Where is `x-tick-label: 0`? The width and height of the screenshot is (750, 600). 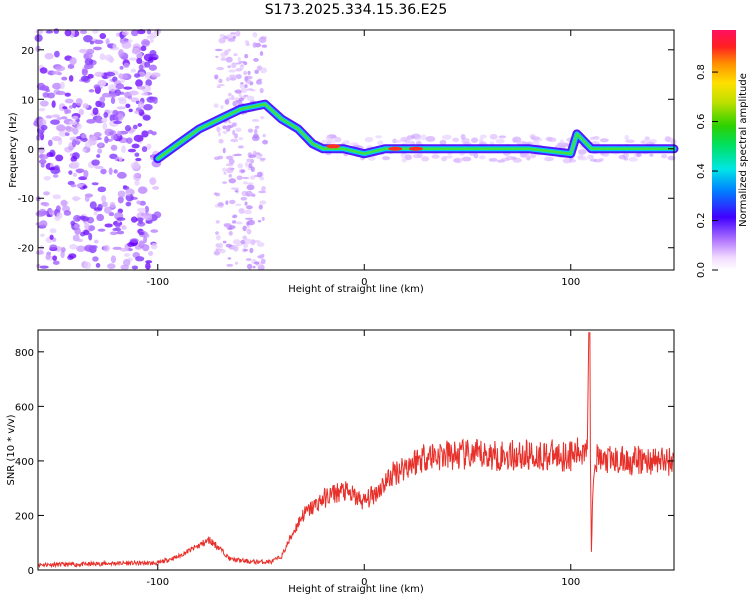 x-tick-label: 0 is located at coordinates (364, 282).